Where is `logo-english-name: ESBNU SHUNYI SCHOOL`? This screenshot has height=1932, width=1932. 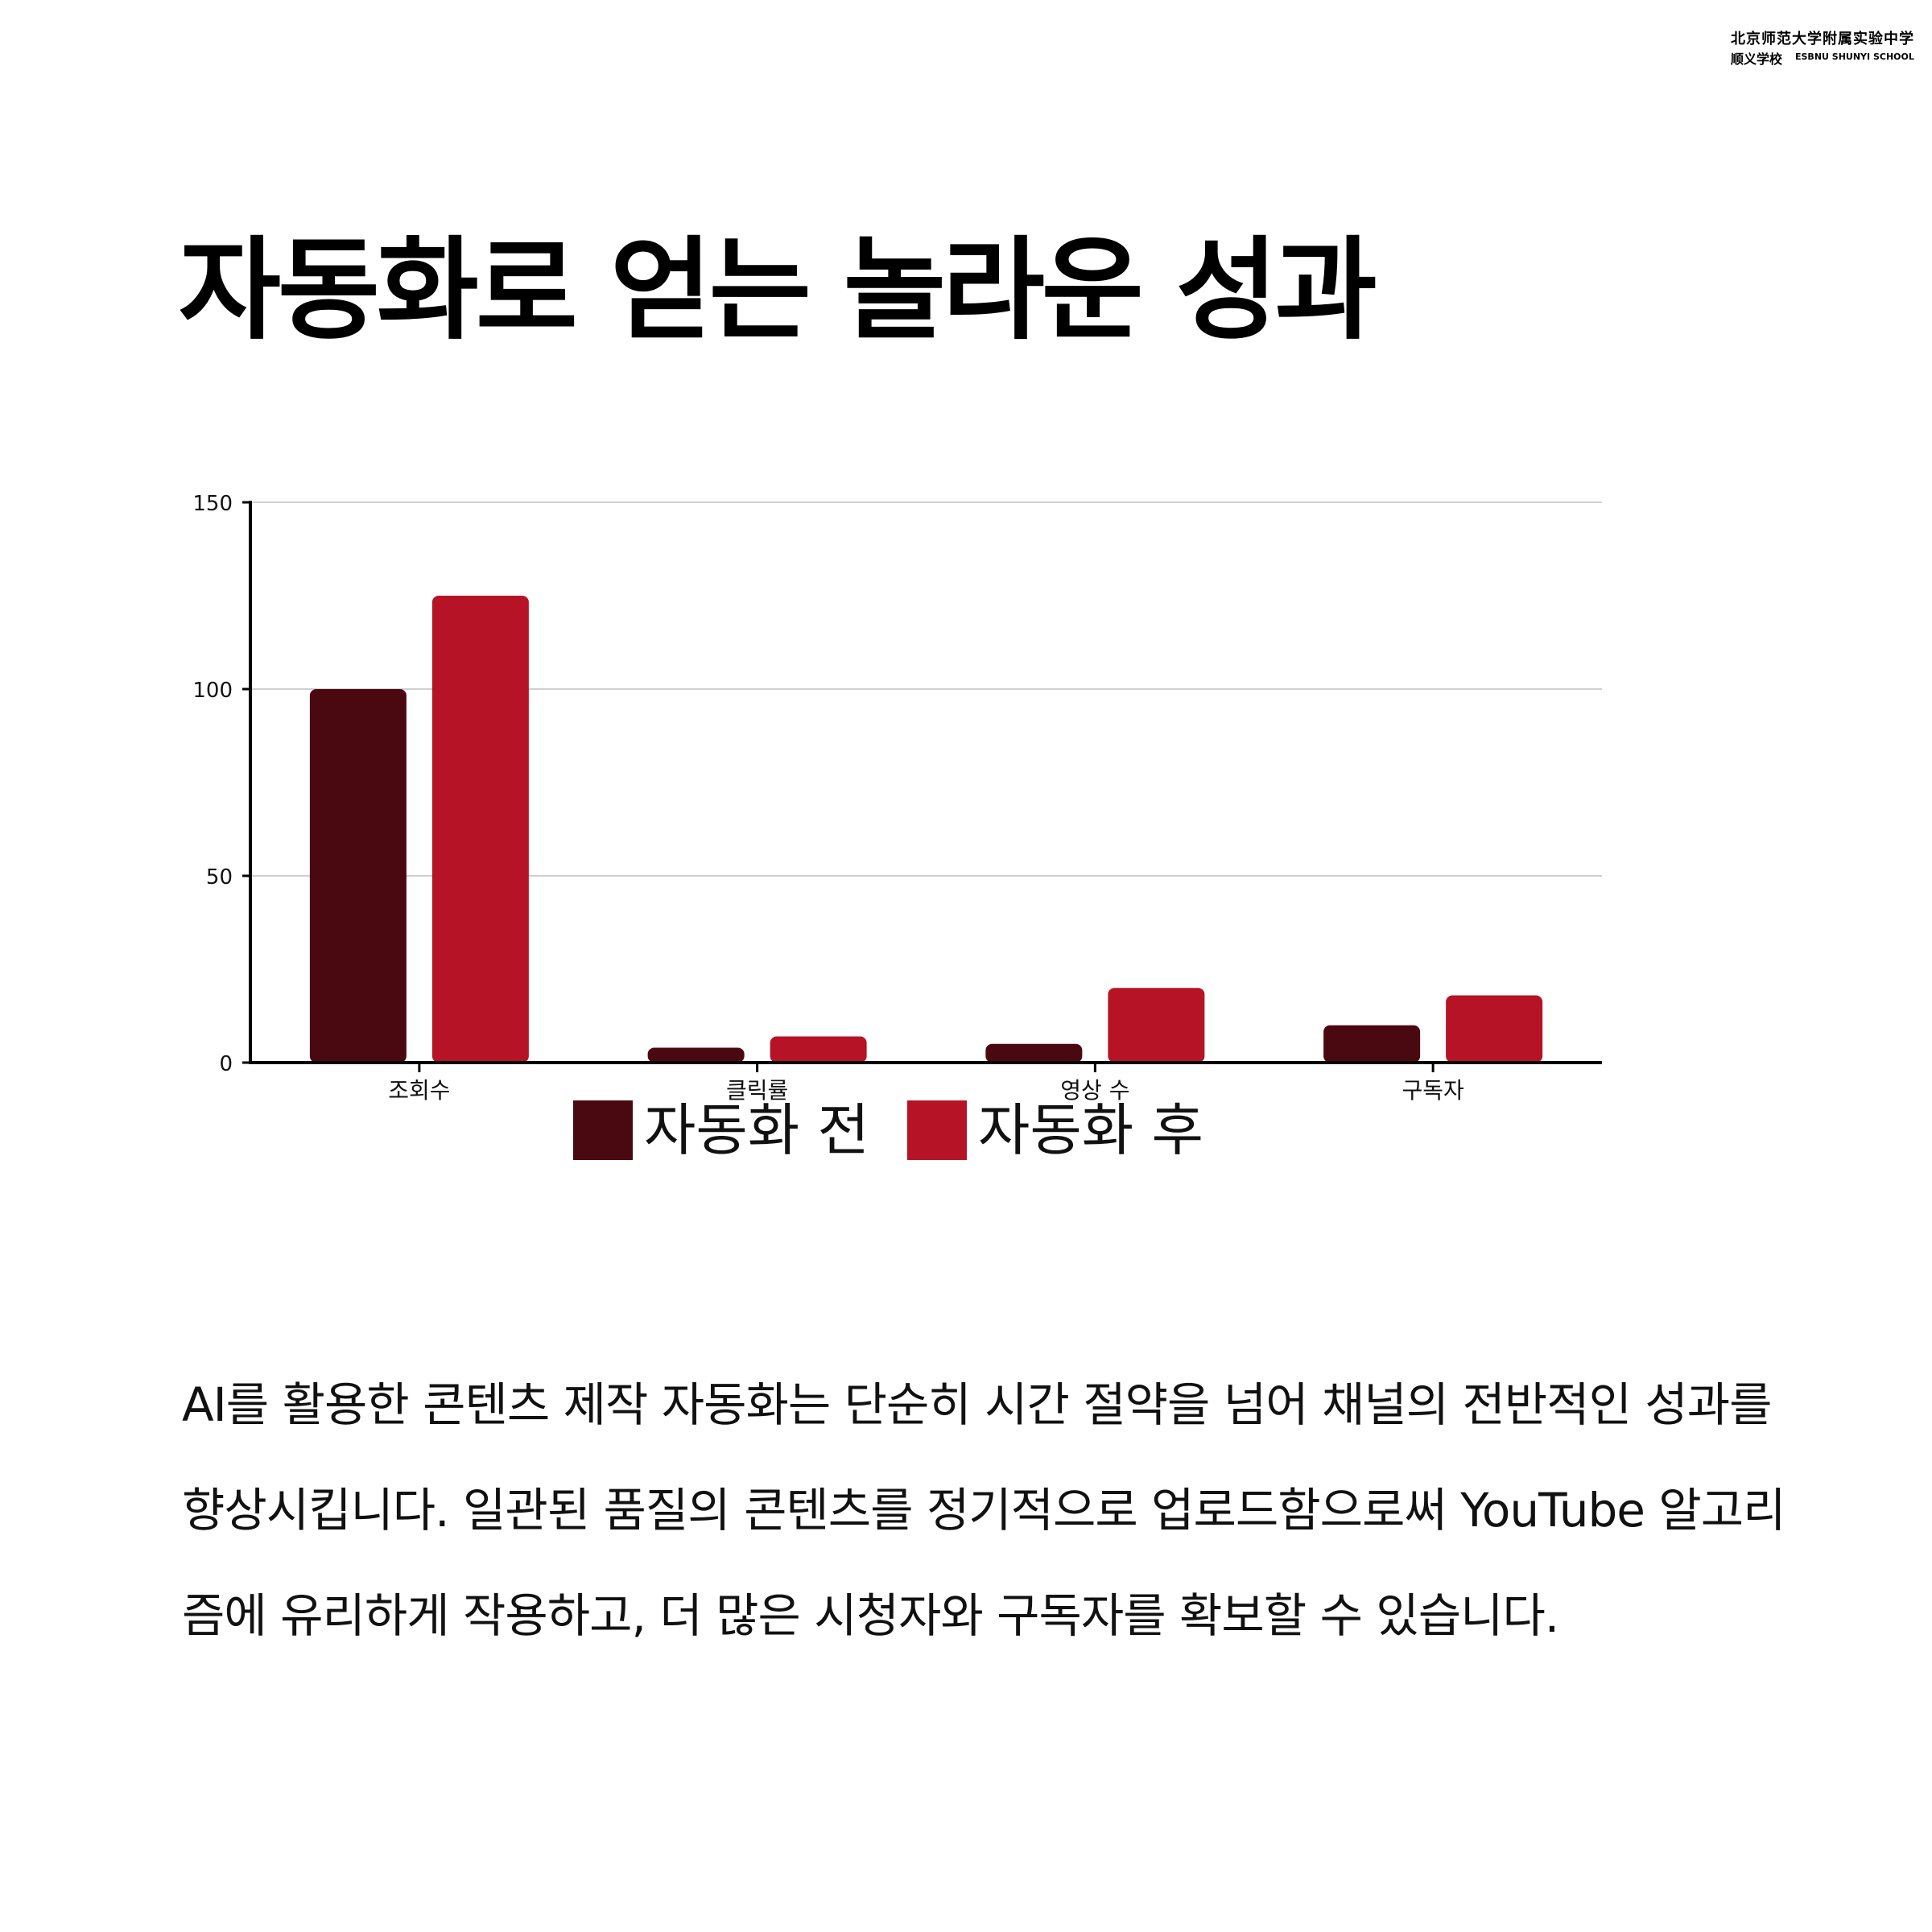
logo-english-name: ESBNU SHUNYI SCHOOL is located at coordinates (1854, 57).